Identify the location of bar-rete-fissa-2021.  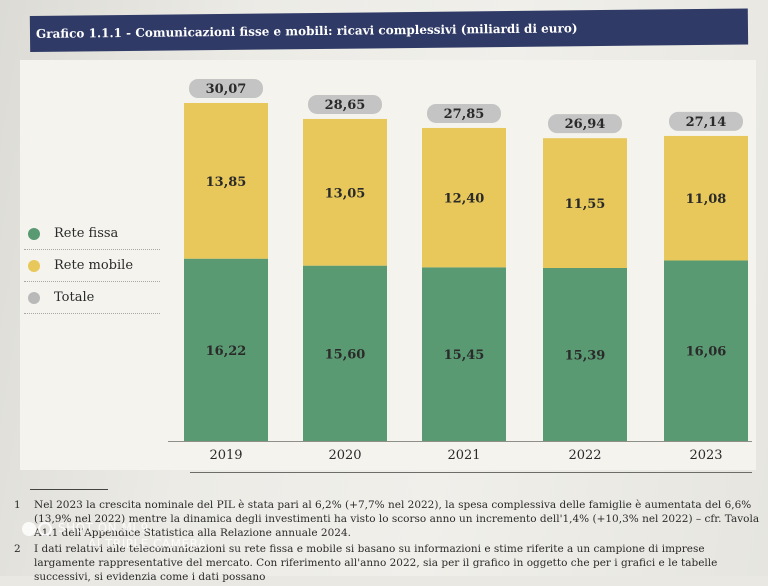
(464, 354).